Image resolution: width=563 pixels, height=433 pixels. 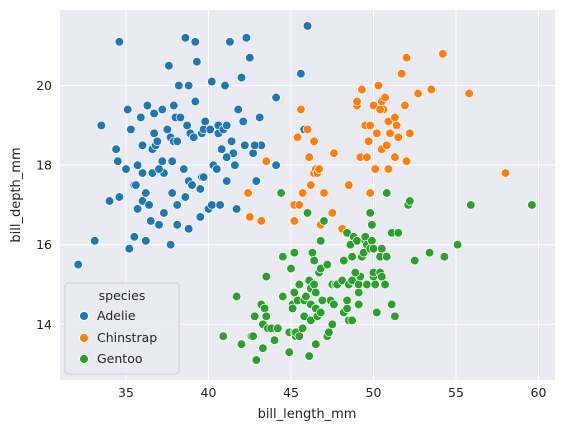 What do you see at coordinates (307, 414) in the screenshot?
I see `x-axis-label: bill_length_mm` at bounding box center [307, 414].